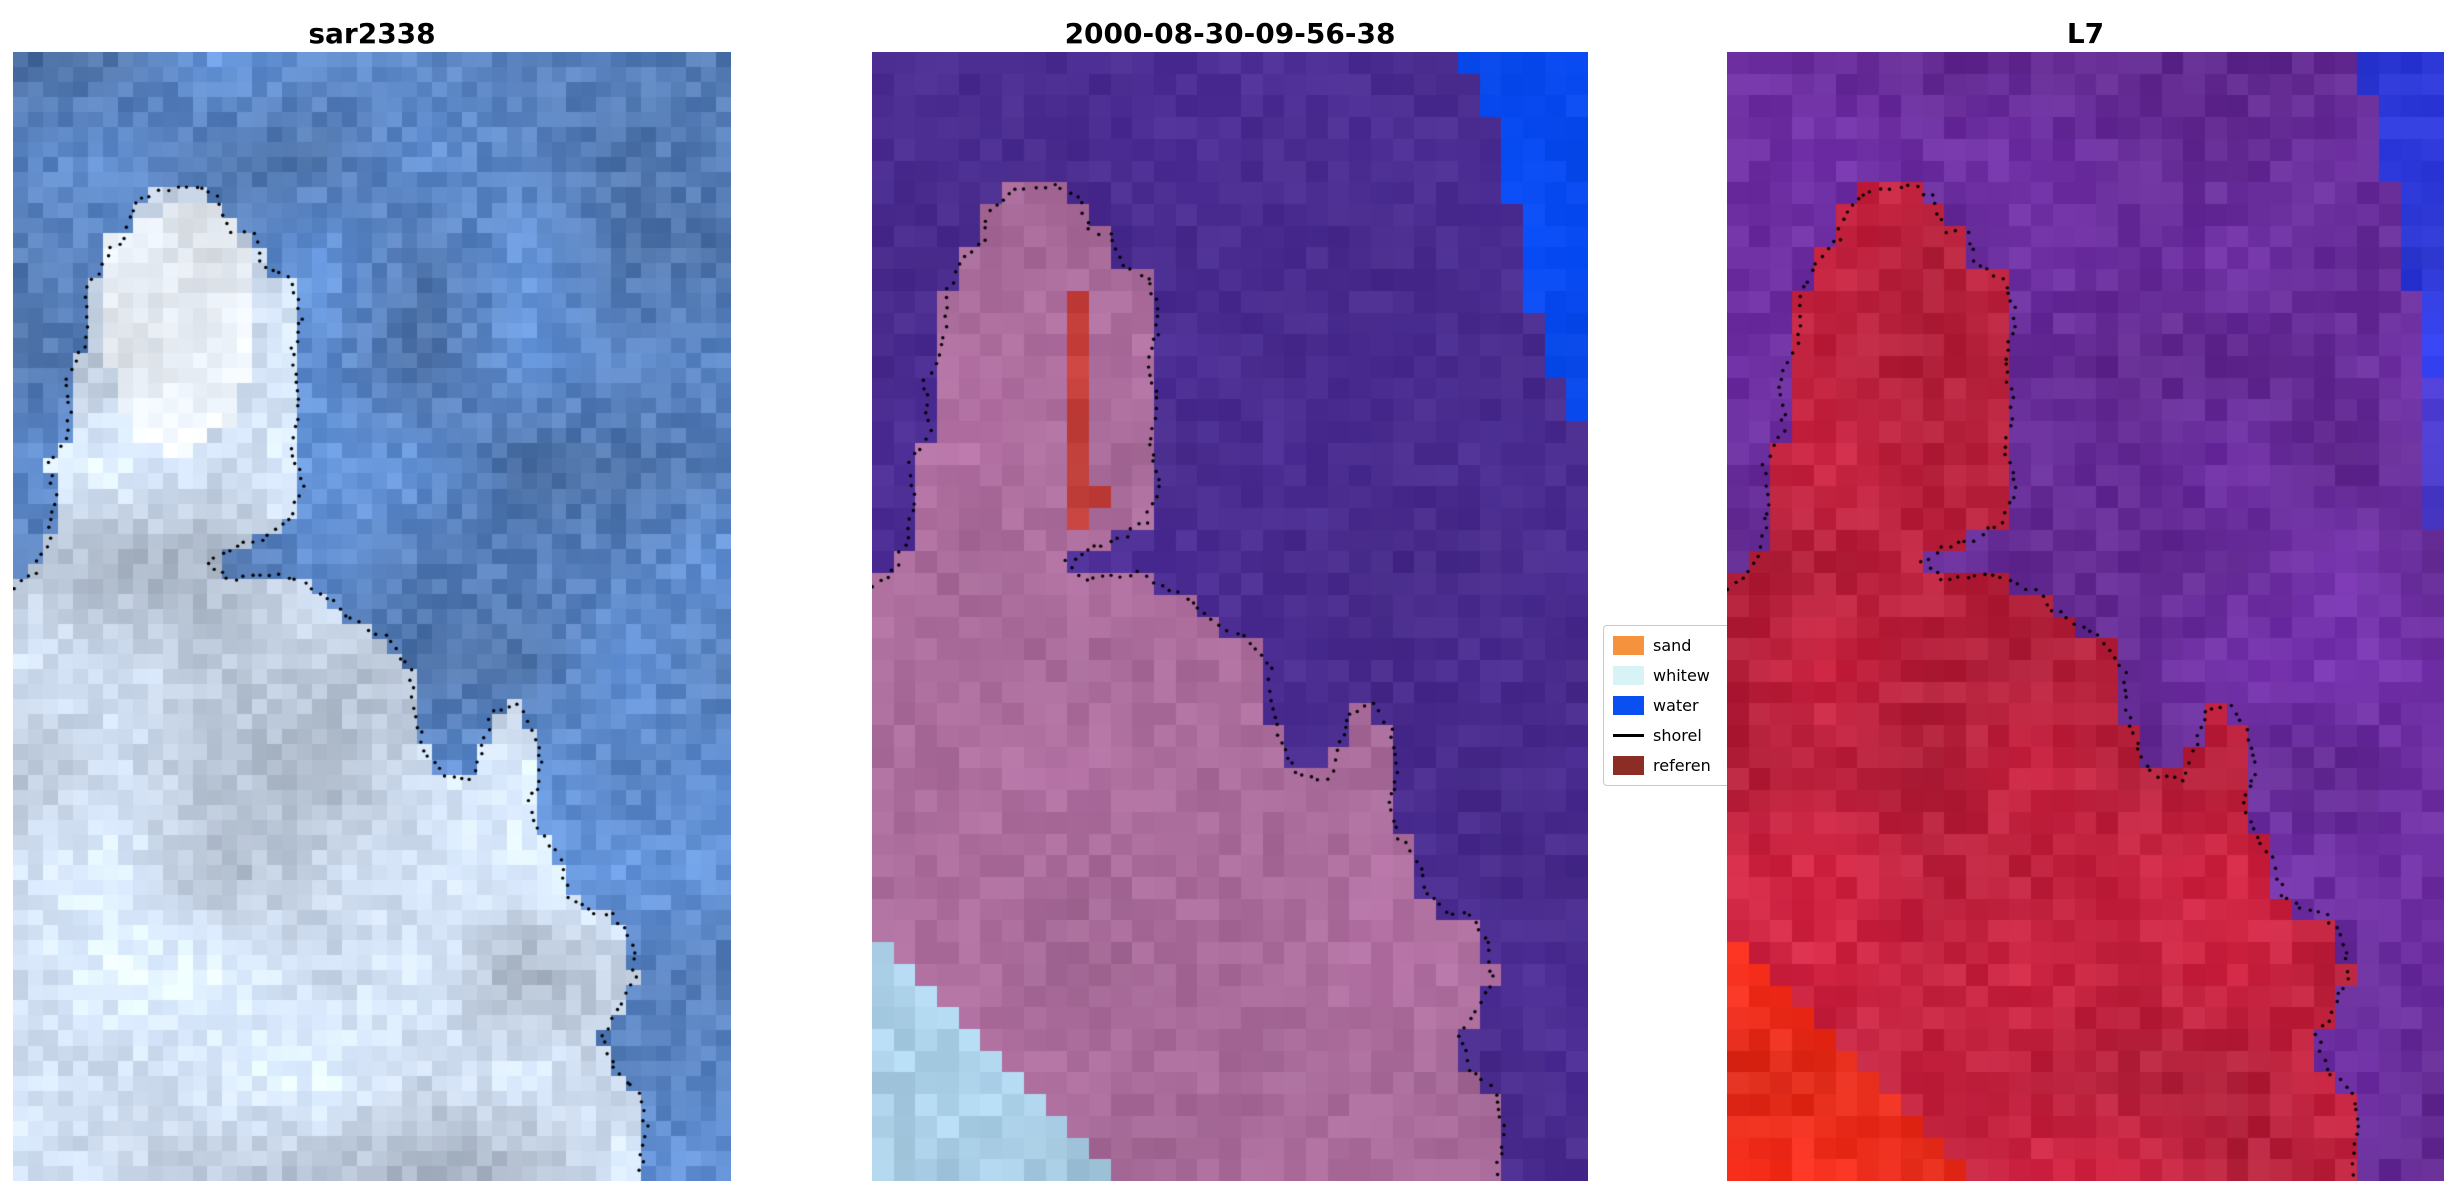  Describe the element at coordinates (1703, 645) in the screenshot. I see `legend-item-sand: sand` at that location.